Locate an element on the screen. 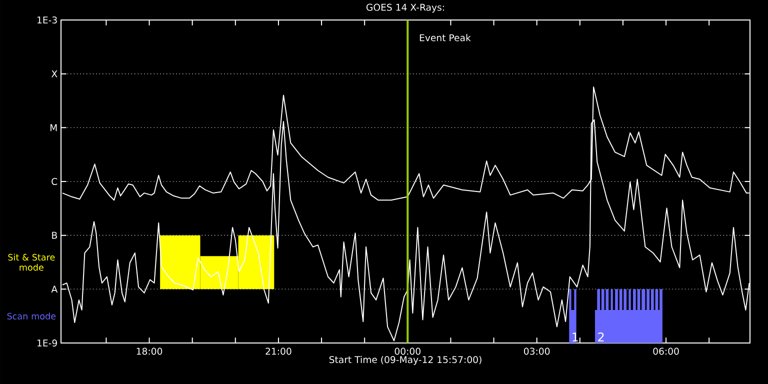  text: Sit & Stare mode is located at coordinates (31, 262).